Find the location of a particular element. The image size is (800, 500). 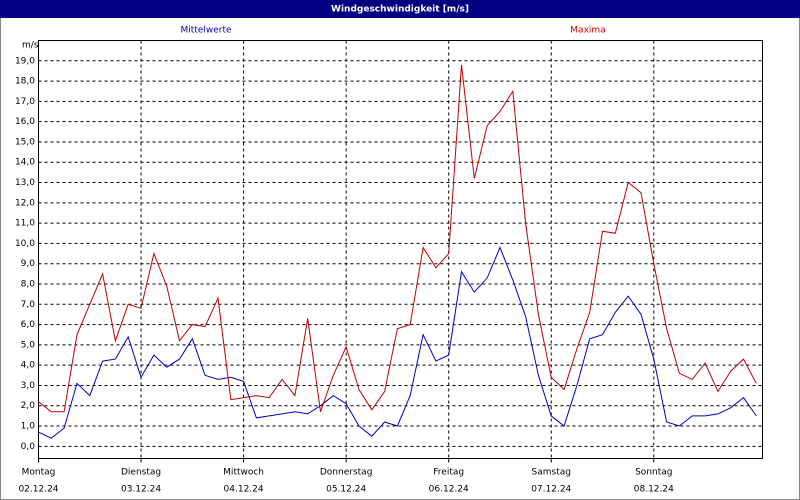

x-tick-date: 08.12.24 is located at coordinates (654, 490).